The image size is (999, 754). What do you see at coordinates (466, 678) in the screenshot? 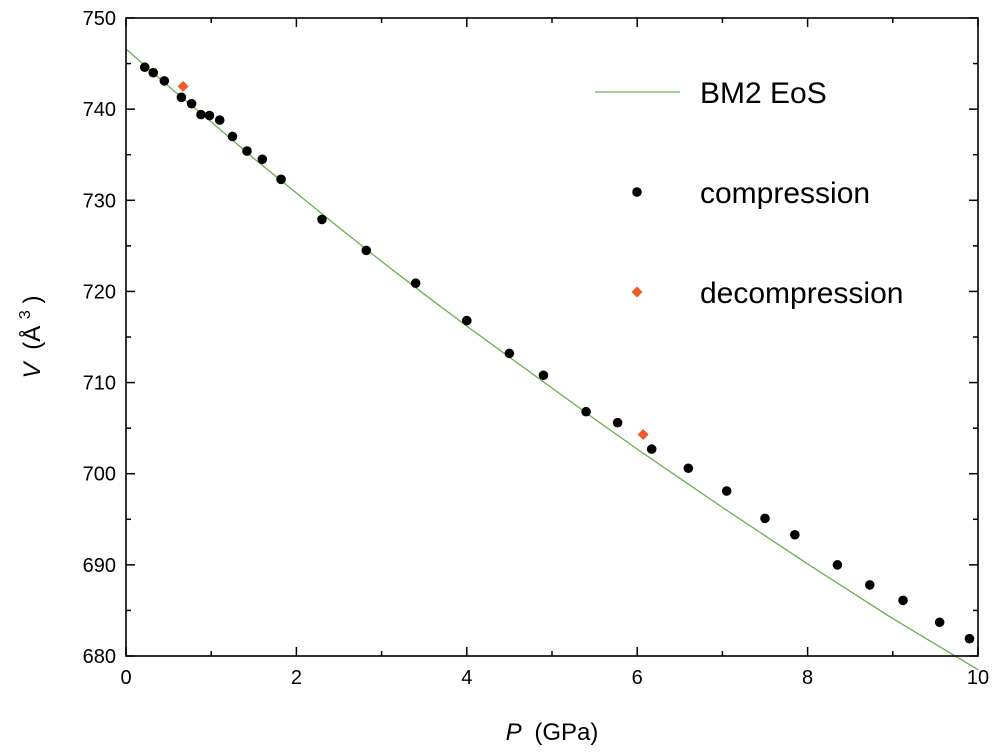
I see `x-tick-label: 4` at bounding box center [466, 678].